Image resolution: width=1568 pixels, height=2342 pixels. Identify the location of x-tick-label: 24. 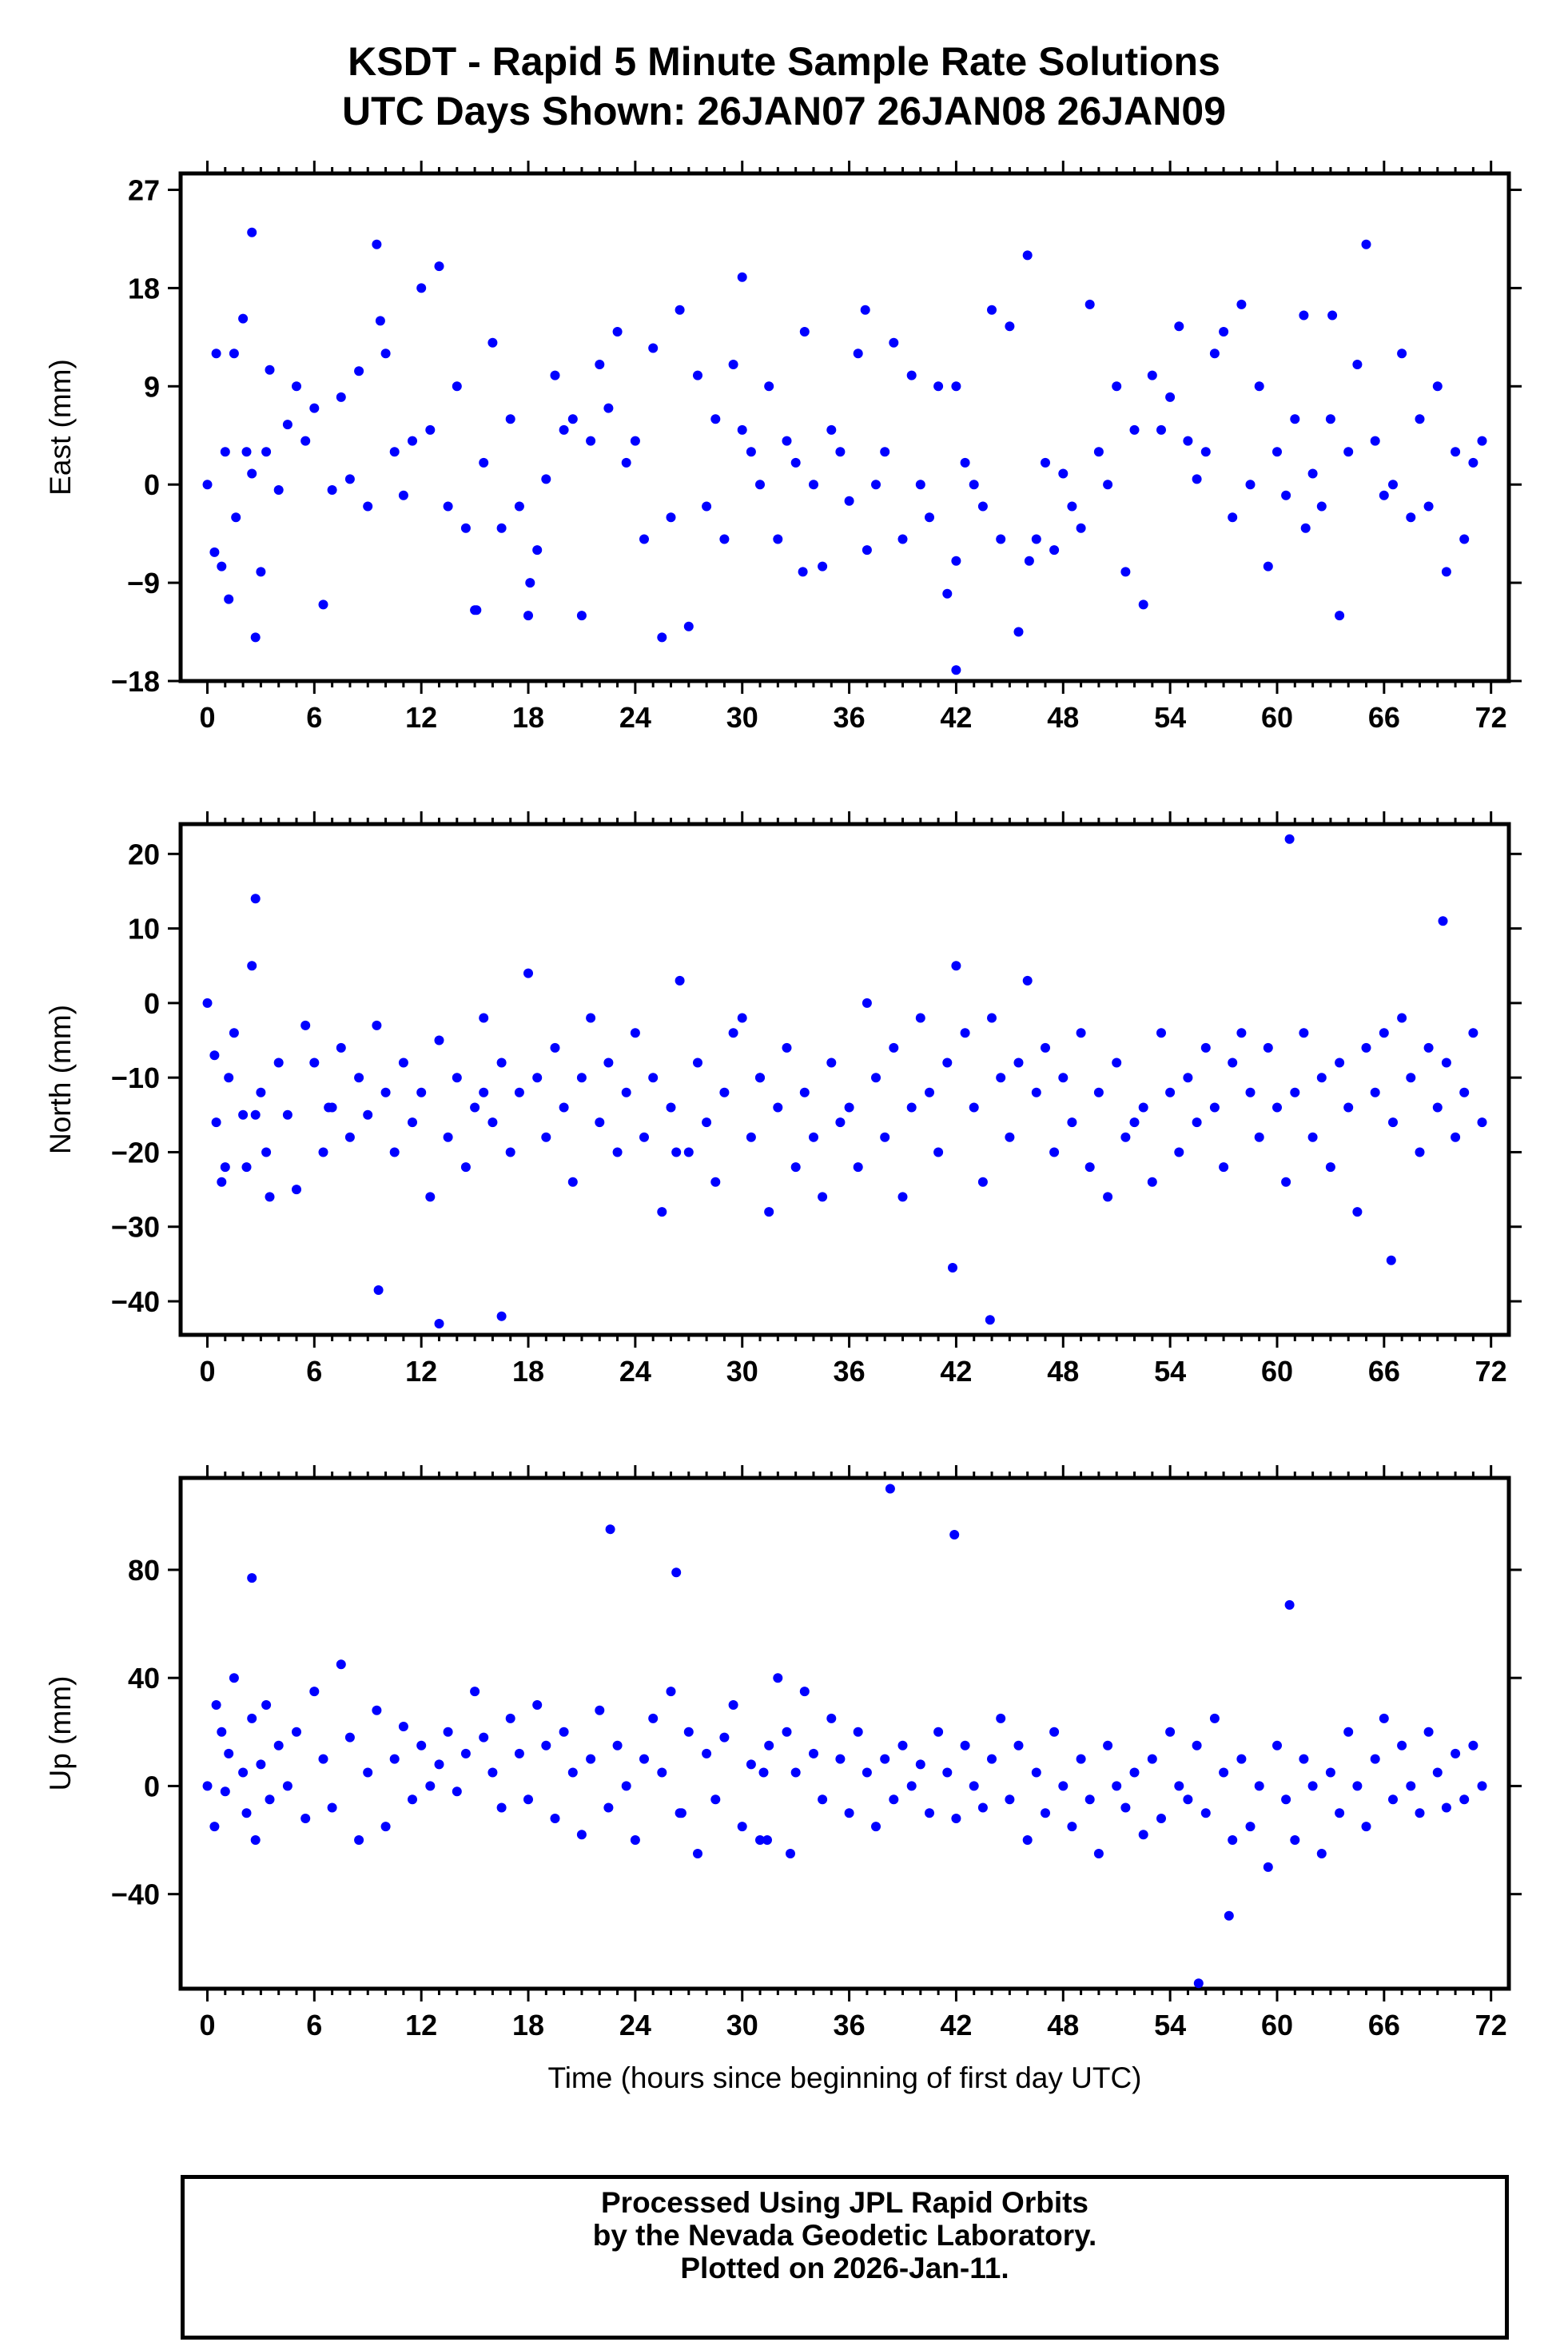
(635, 2025).